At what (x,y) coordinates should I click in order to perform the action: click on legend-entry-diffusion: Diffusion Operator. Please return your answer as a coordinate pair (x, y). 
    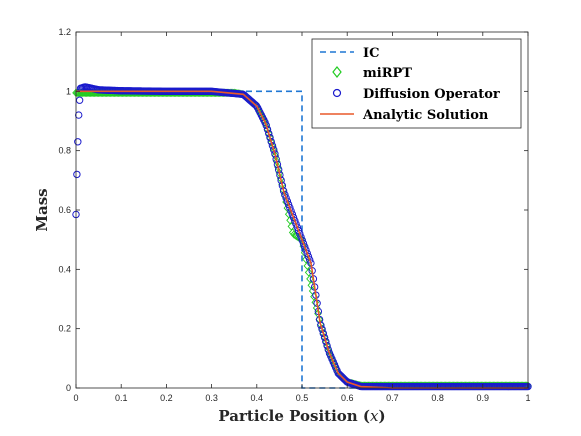
    Looking at the image, I should click on (416, 94).